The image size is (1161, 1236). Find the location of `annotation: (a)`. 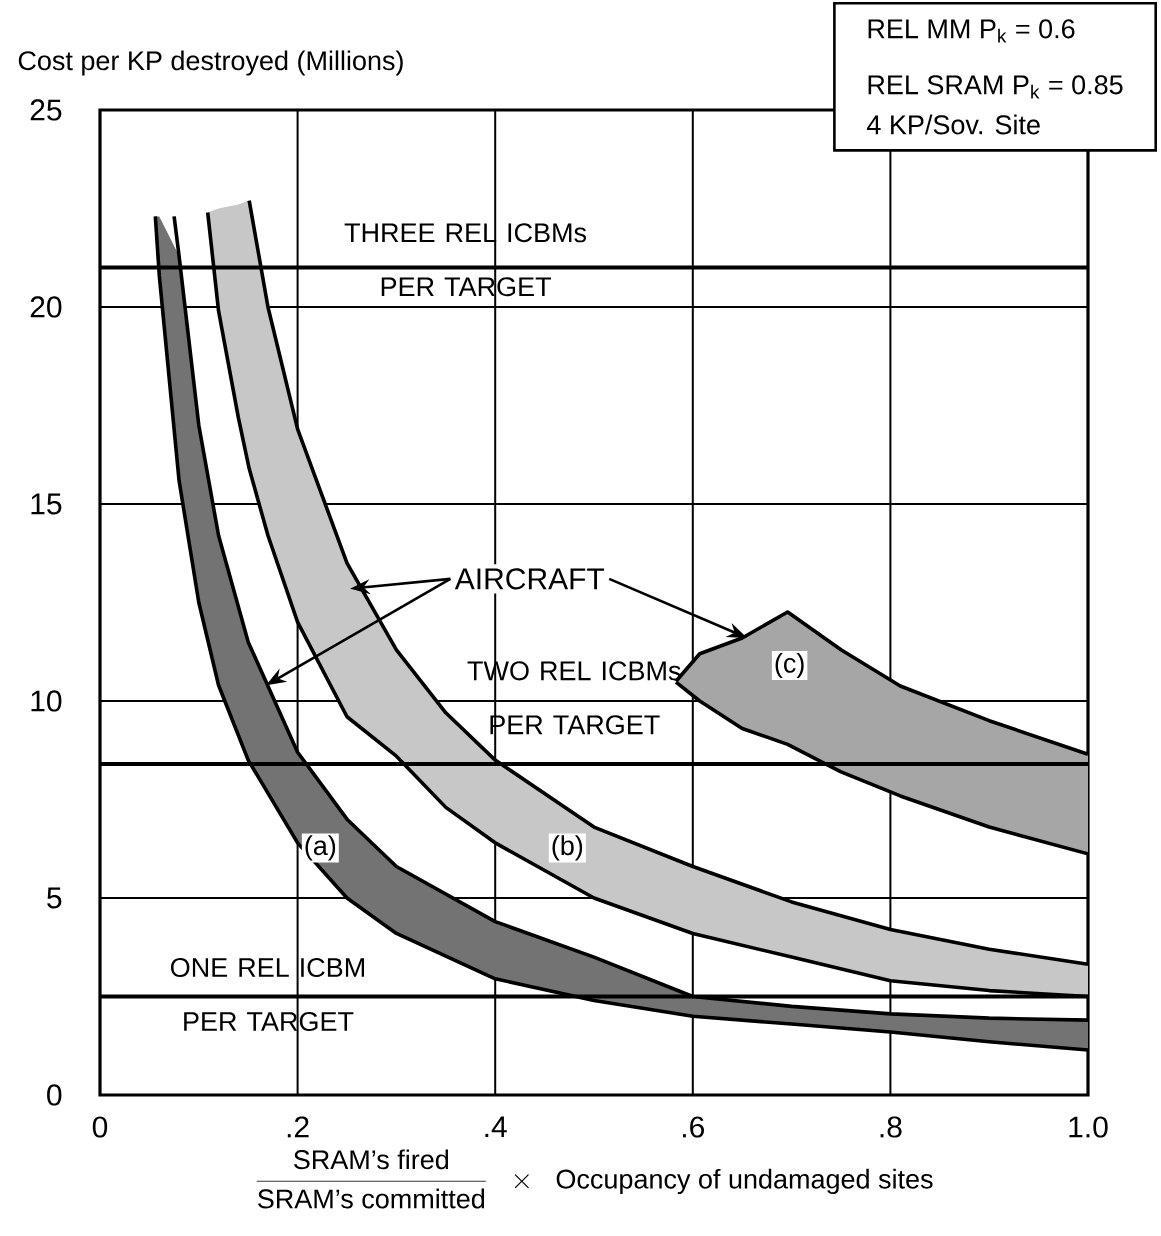

annotation: (a) is located at coordinates (320, 848).